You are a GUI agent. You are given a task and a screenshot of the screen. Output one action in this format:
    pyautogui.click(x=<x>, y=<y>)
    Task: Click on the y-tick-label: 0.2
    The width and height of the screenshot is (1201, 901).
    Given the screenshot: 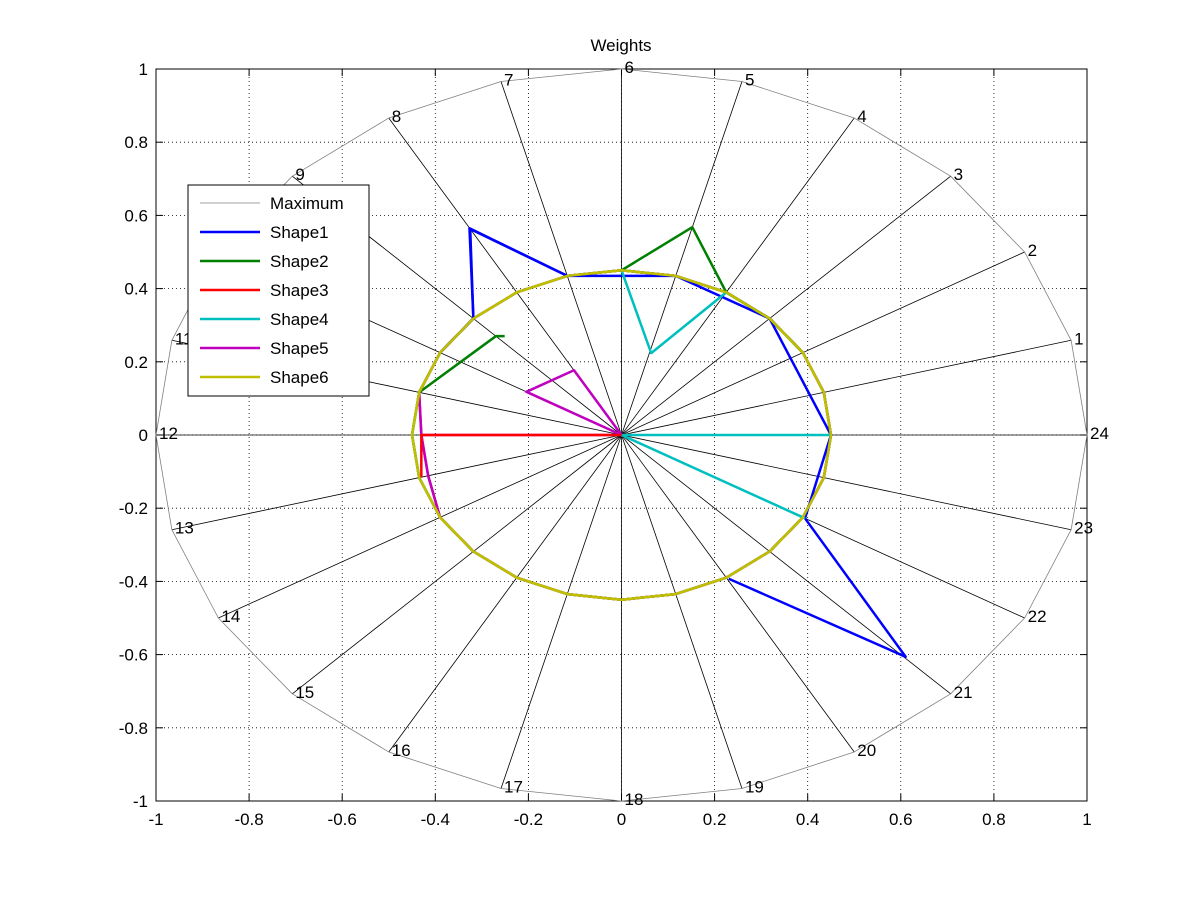 What is the action you would take?
    pyautogui.click(x=136, y=362)
    